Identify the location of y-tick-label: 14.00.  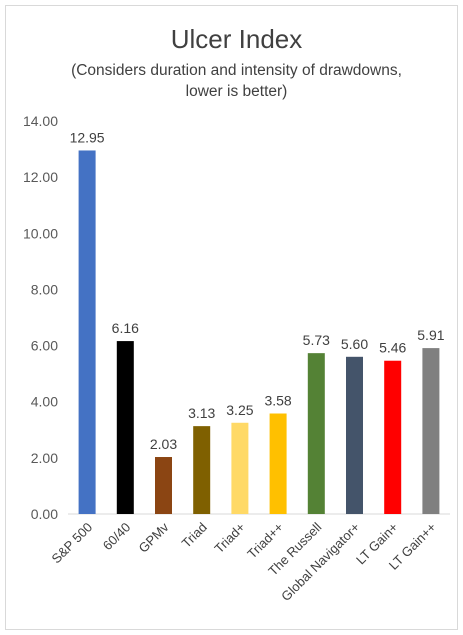
(40, 121).